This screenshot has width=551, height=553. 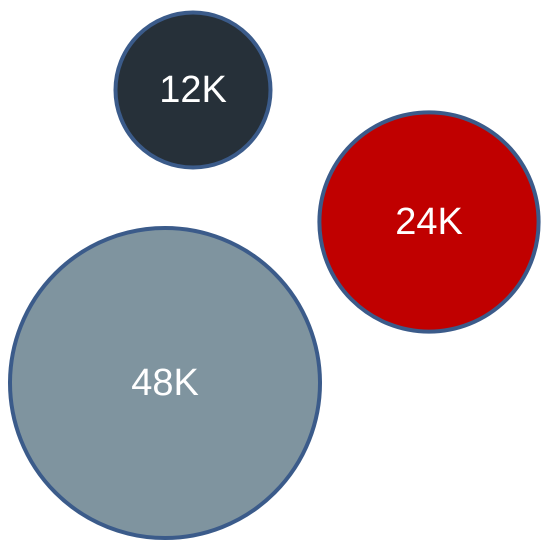 I want to click on bubble-label-48k: 48K, so click(x=165, y=383).